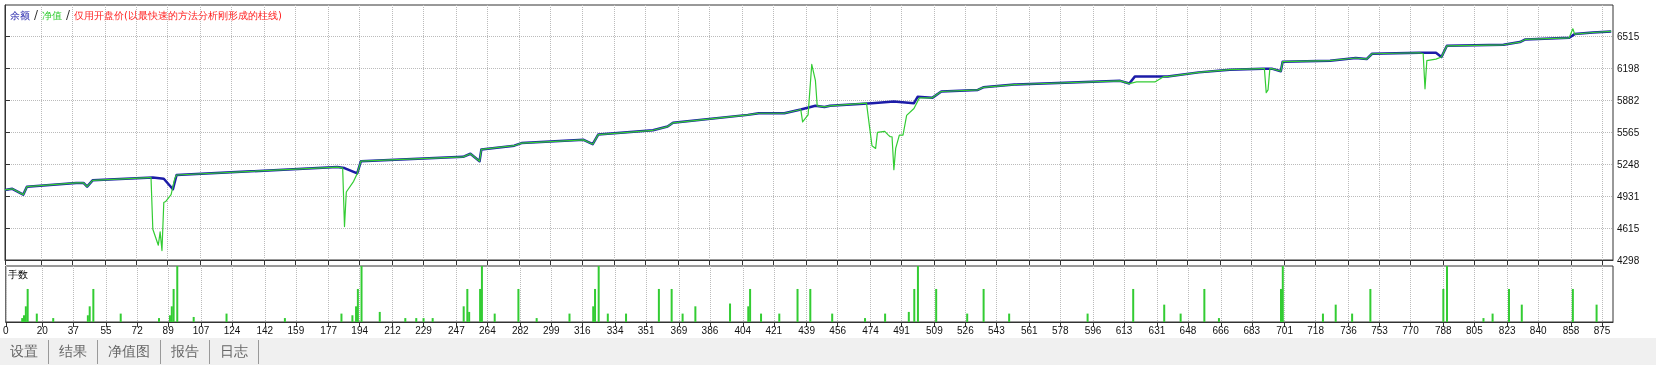 The width and height of the screenshot is (1656, 365). What do you see at coordinates (838, 330) in the screenshot?
I see `x-tick-label: 456` at bounding box center [838, 330].